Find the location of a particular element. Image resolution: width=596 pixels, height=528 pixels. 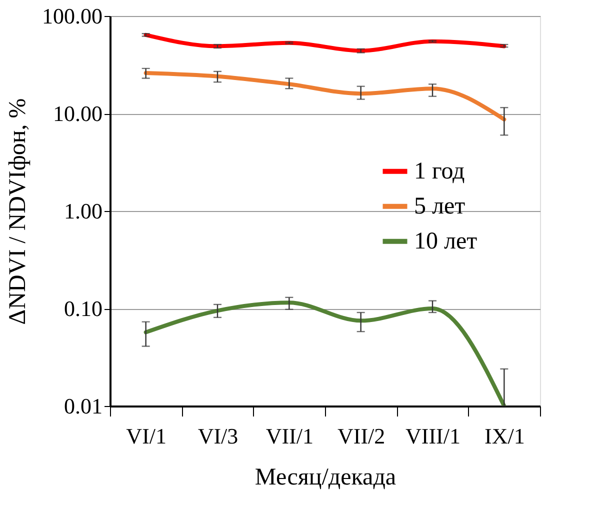

line-series is located at coordinates (325, 96).